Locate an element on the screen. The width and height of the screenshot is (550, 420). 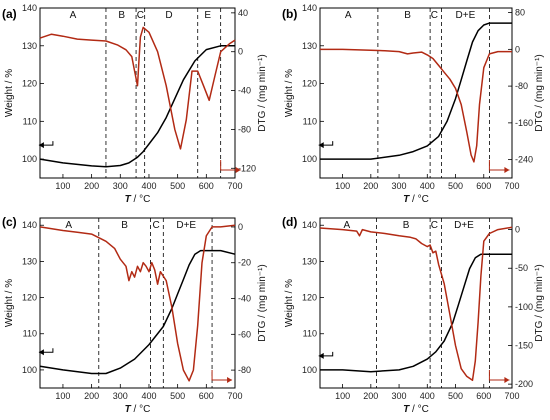
y-right-tick-label: -240 is located at coordinates (524, 160).